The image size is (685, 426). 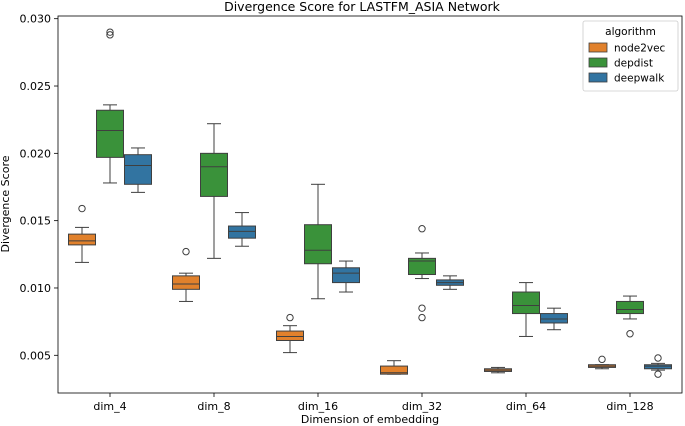 What do you see at coordinates (629, 406) in the screenshot?
I see `x-tick-label: dim_128` at bounding box center [629, 406].